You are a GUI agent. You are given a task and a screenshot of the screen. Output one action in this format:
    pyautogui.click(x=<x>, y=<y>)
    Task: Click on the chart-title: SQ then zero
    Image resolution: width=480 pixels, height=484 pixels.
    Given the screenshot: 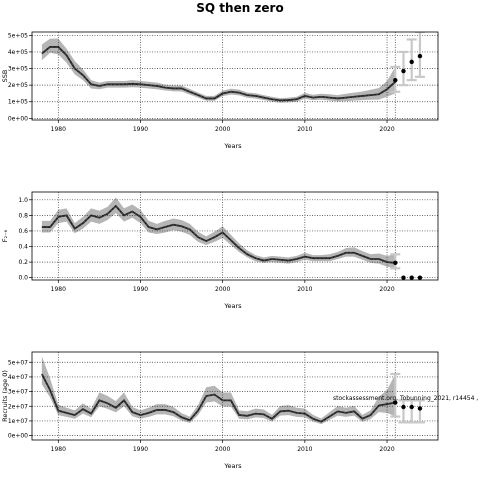 What is the action you would take?
    pyautogui.click(x=239, y=8)
    